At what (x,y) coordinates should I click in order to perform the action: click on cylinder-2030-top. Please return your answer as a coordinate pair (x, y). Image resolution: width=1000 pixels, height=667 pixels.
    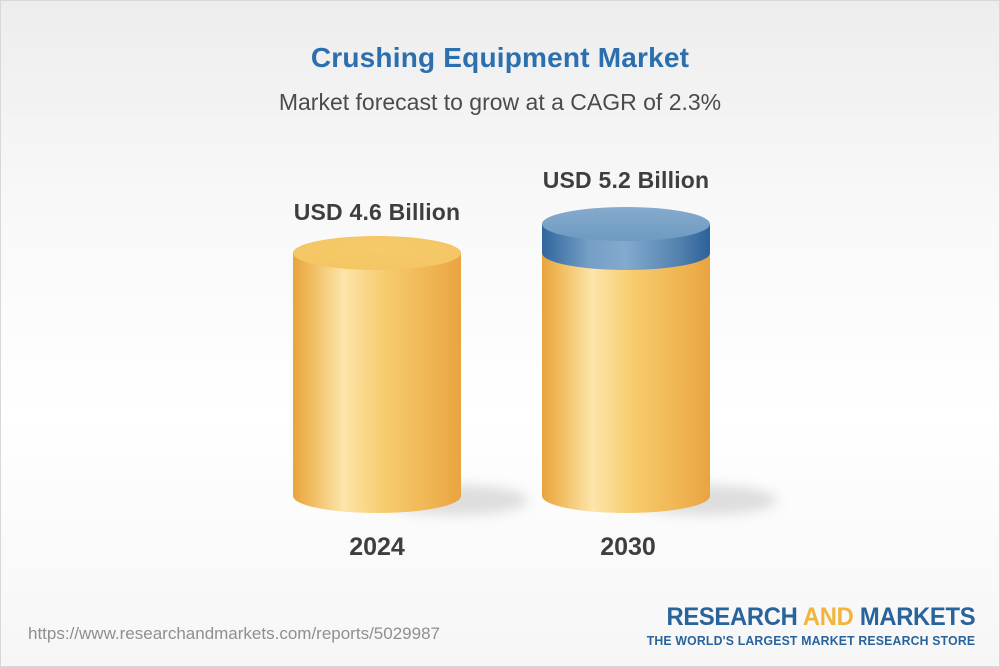
    Looking at the image, I should click on (626, 224).